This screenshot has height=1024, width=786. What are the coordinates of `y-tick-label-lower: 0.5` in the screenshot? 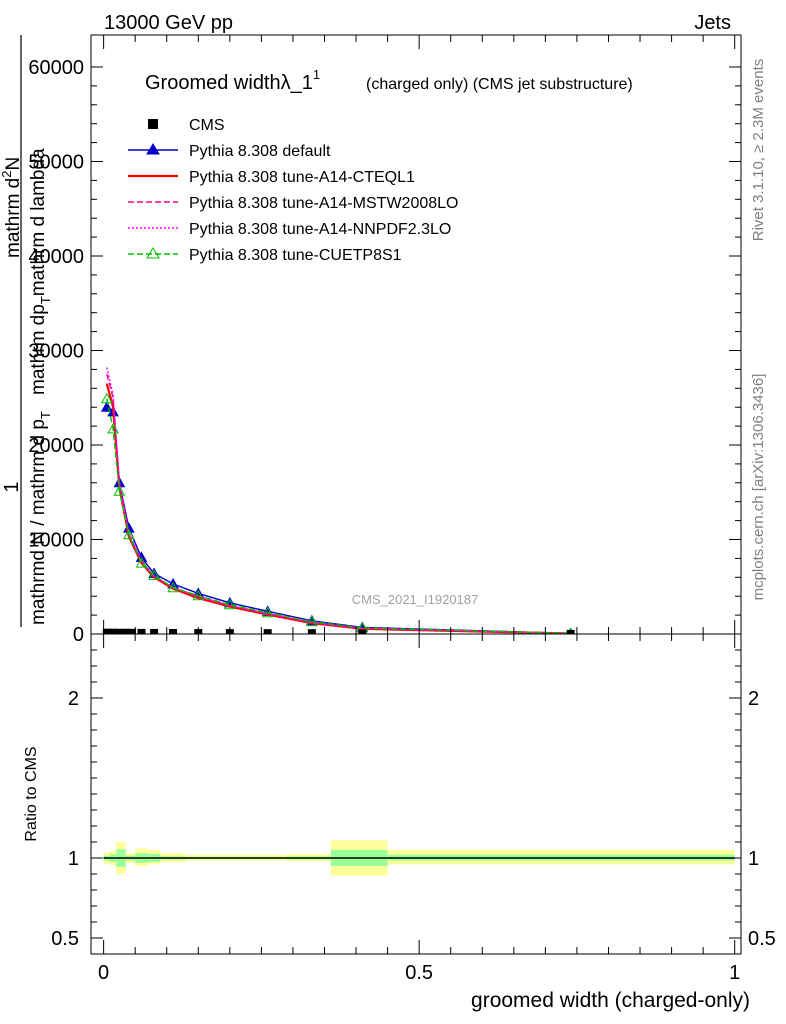 It's located at (65, 939).